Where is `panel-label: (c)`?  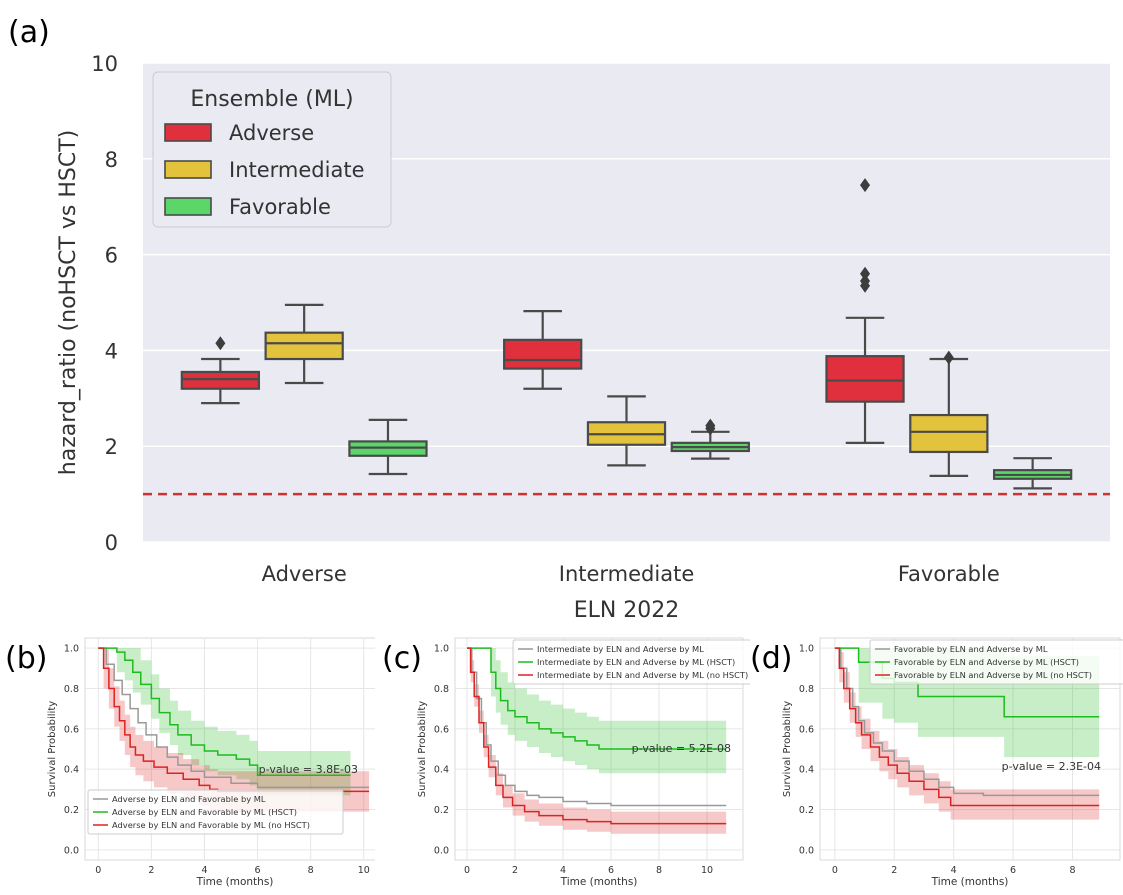 panel-label: (c) is located at coordinates (402, 658).